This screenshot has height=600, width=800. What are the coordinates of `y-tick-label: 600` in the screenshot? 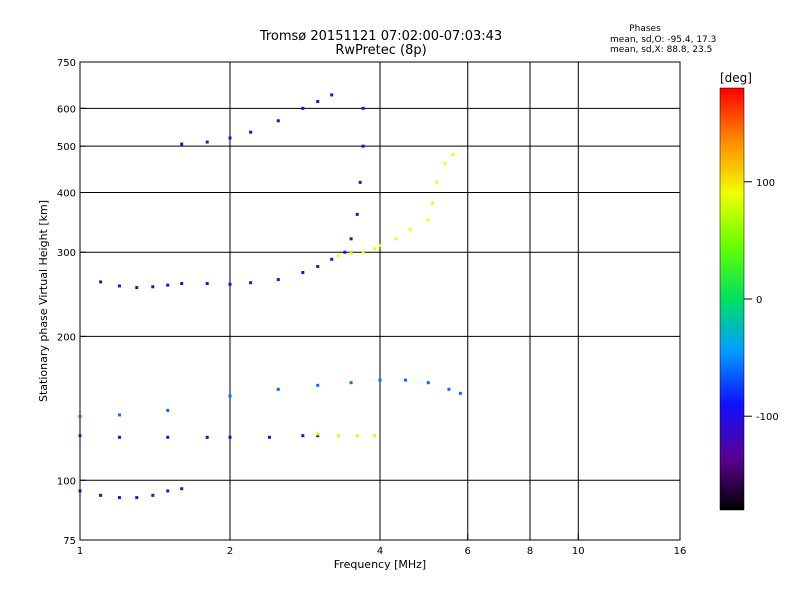 It's located at (66, 109).